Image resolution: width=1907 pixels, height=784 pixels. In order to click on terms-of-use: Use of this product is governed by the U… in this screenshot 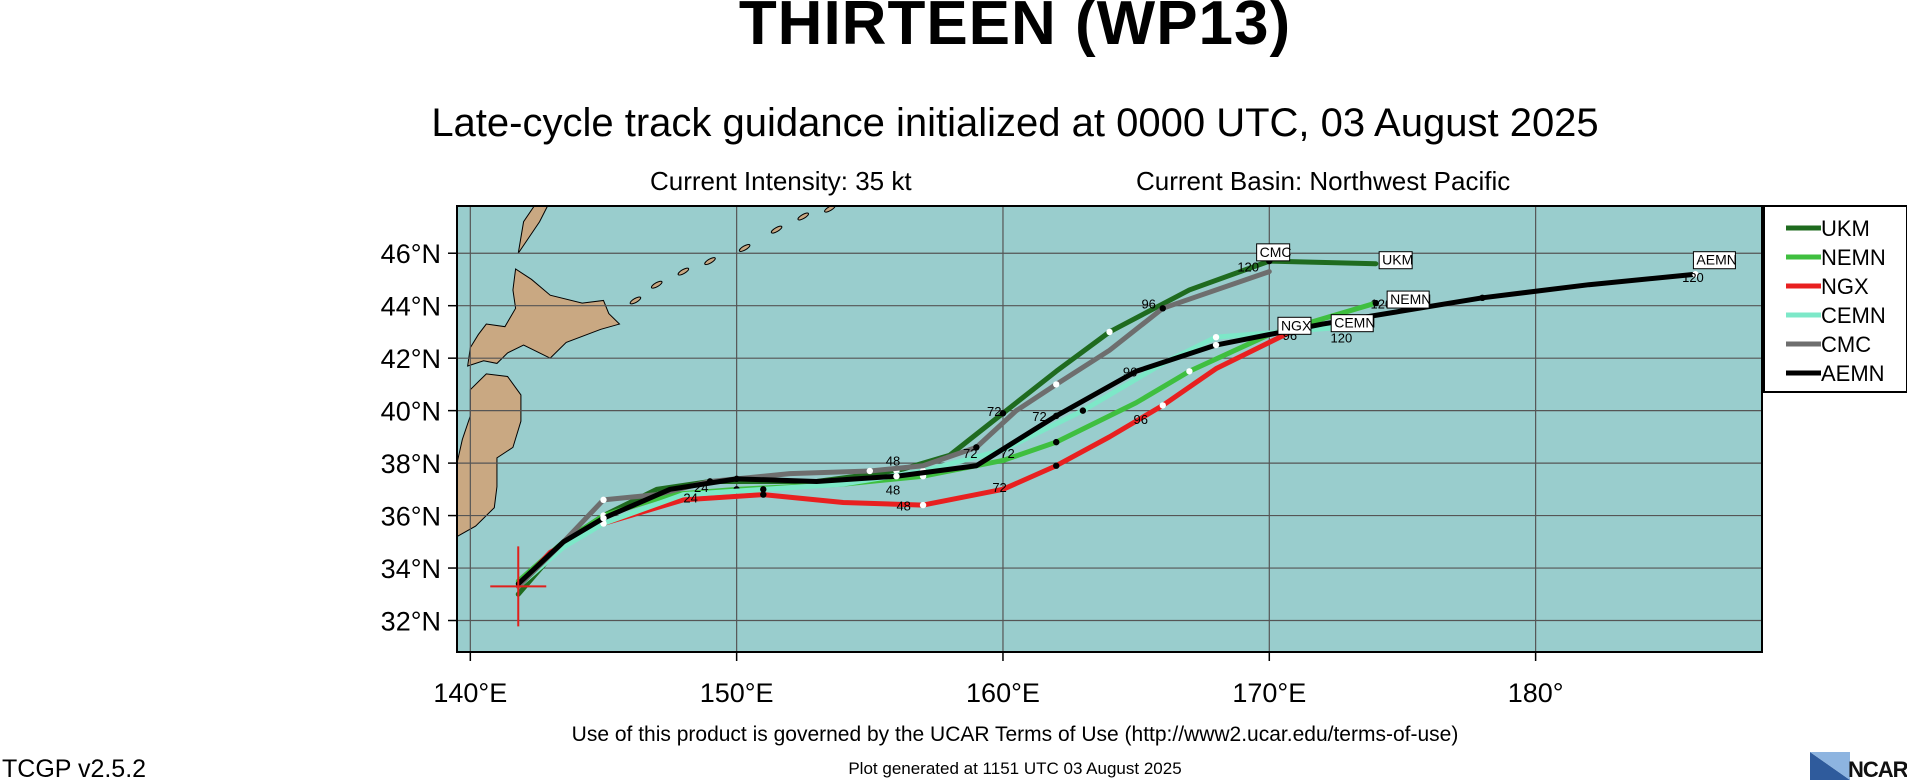, I will do `click(1015, 734)`.